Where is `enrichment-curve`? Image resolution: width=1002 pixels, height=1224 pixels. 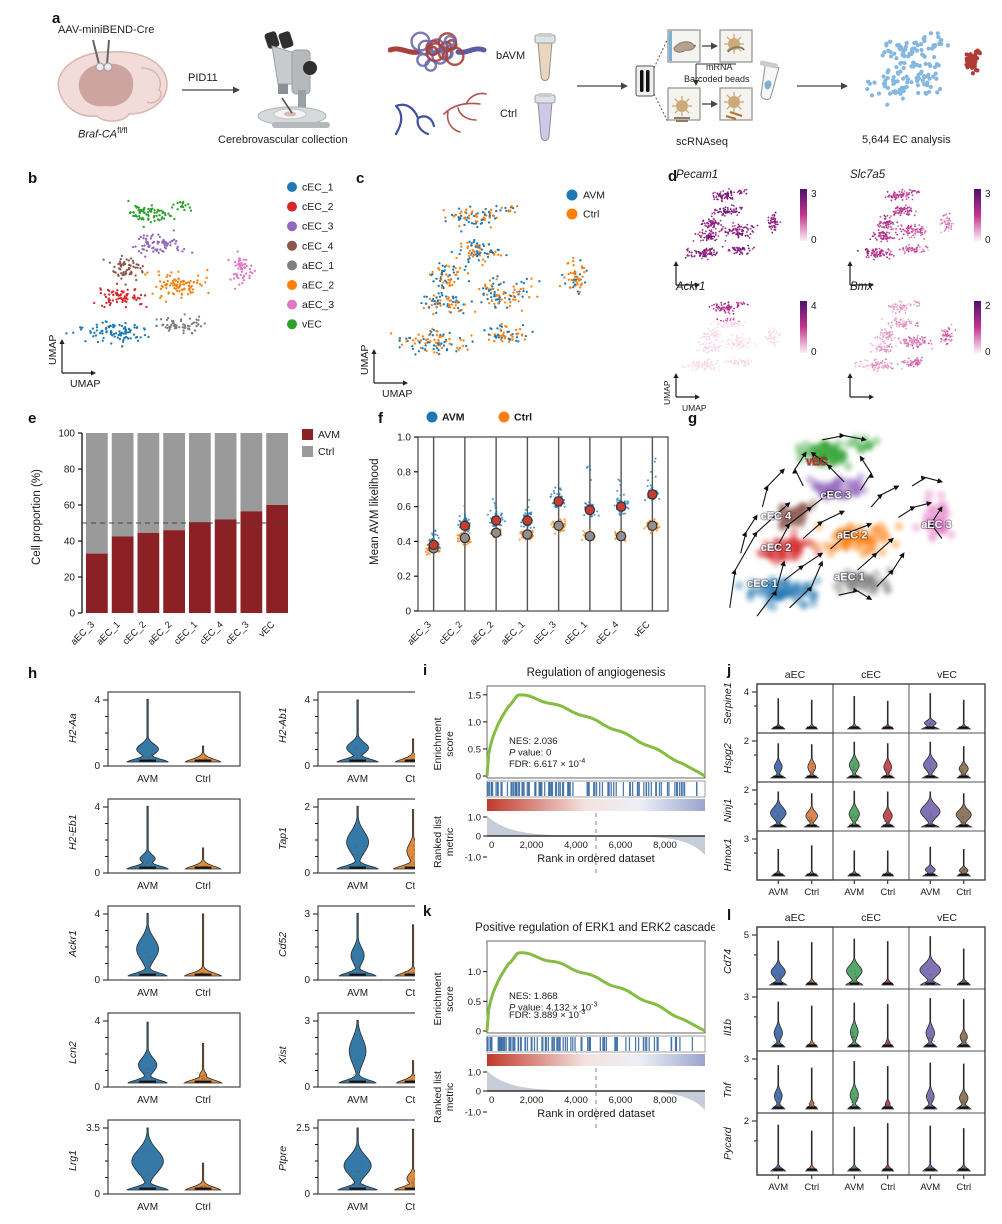
enrichment-curve is located at coordinates (595, 992).